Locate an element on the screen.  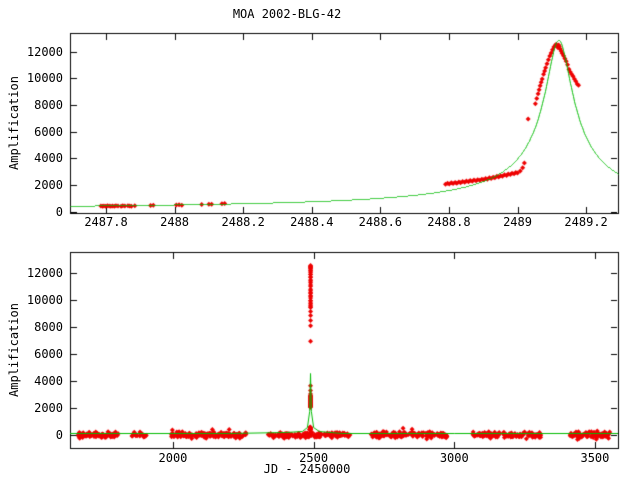
panel0-y-tick-label: 2000 is located at coordinates (48, 185).